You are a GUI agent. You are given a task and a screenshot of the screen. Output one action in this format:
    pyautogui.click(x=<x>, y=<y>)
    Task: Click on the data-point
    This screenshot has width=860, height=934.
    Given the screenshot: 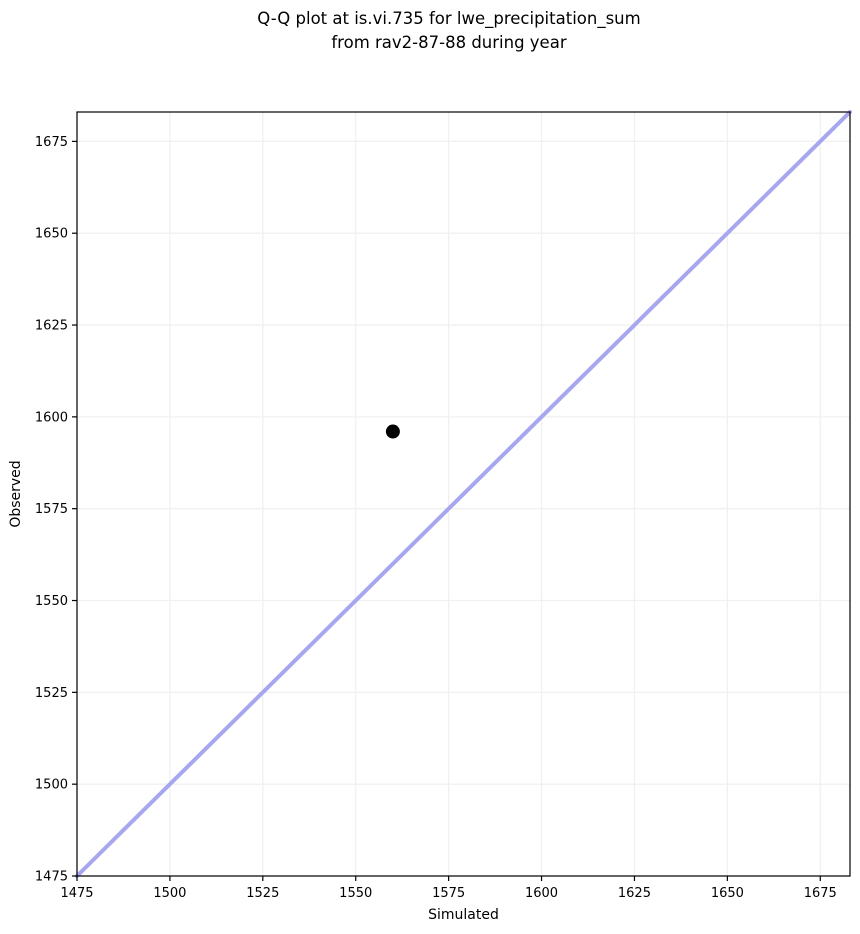 What is the action you would take?
    pyautogui.click(x=392, y=431)
    